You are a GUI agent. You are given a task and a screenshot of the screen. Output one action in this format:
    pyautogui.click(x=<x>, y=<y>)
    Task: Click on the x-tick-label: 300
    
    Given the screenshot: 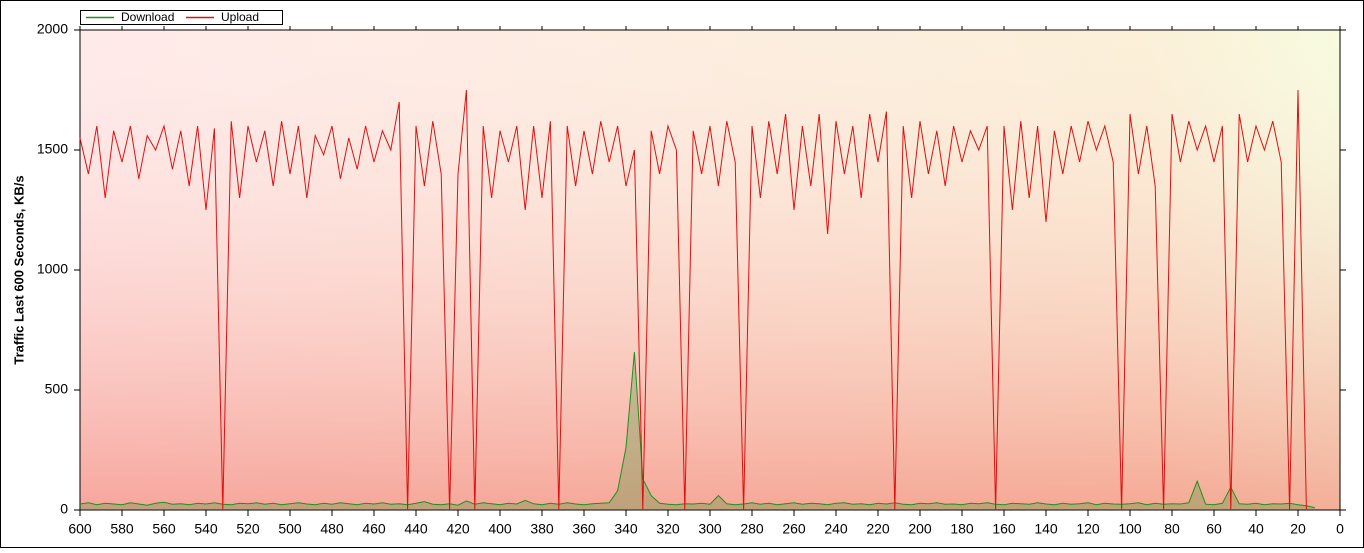 What is the action you would take?
    pyautogui.click(x=710, y=529)
    